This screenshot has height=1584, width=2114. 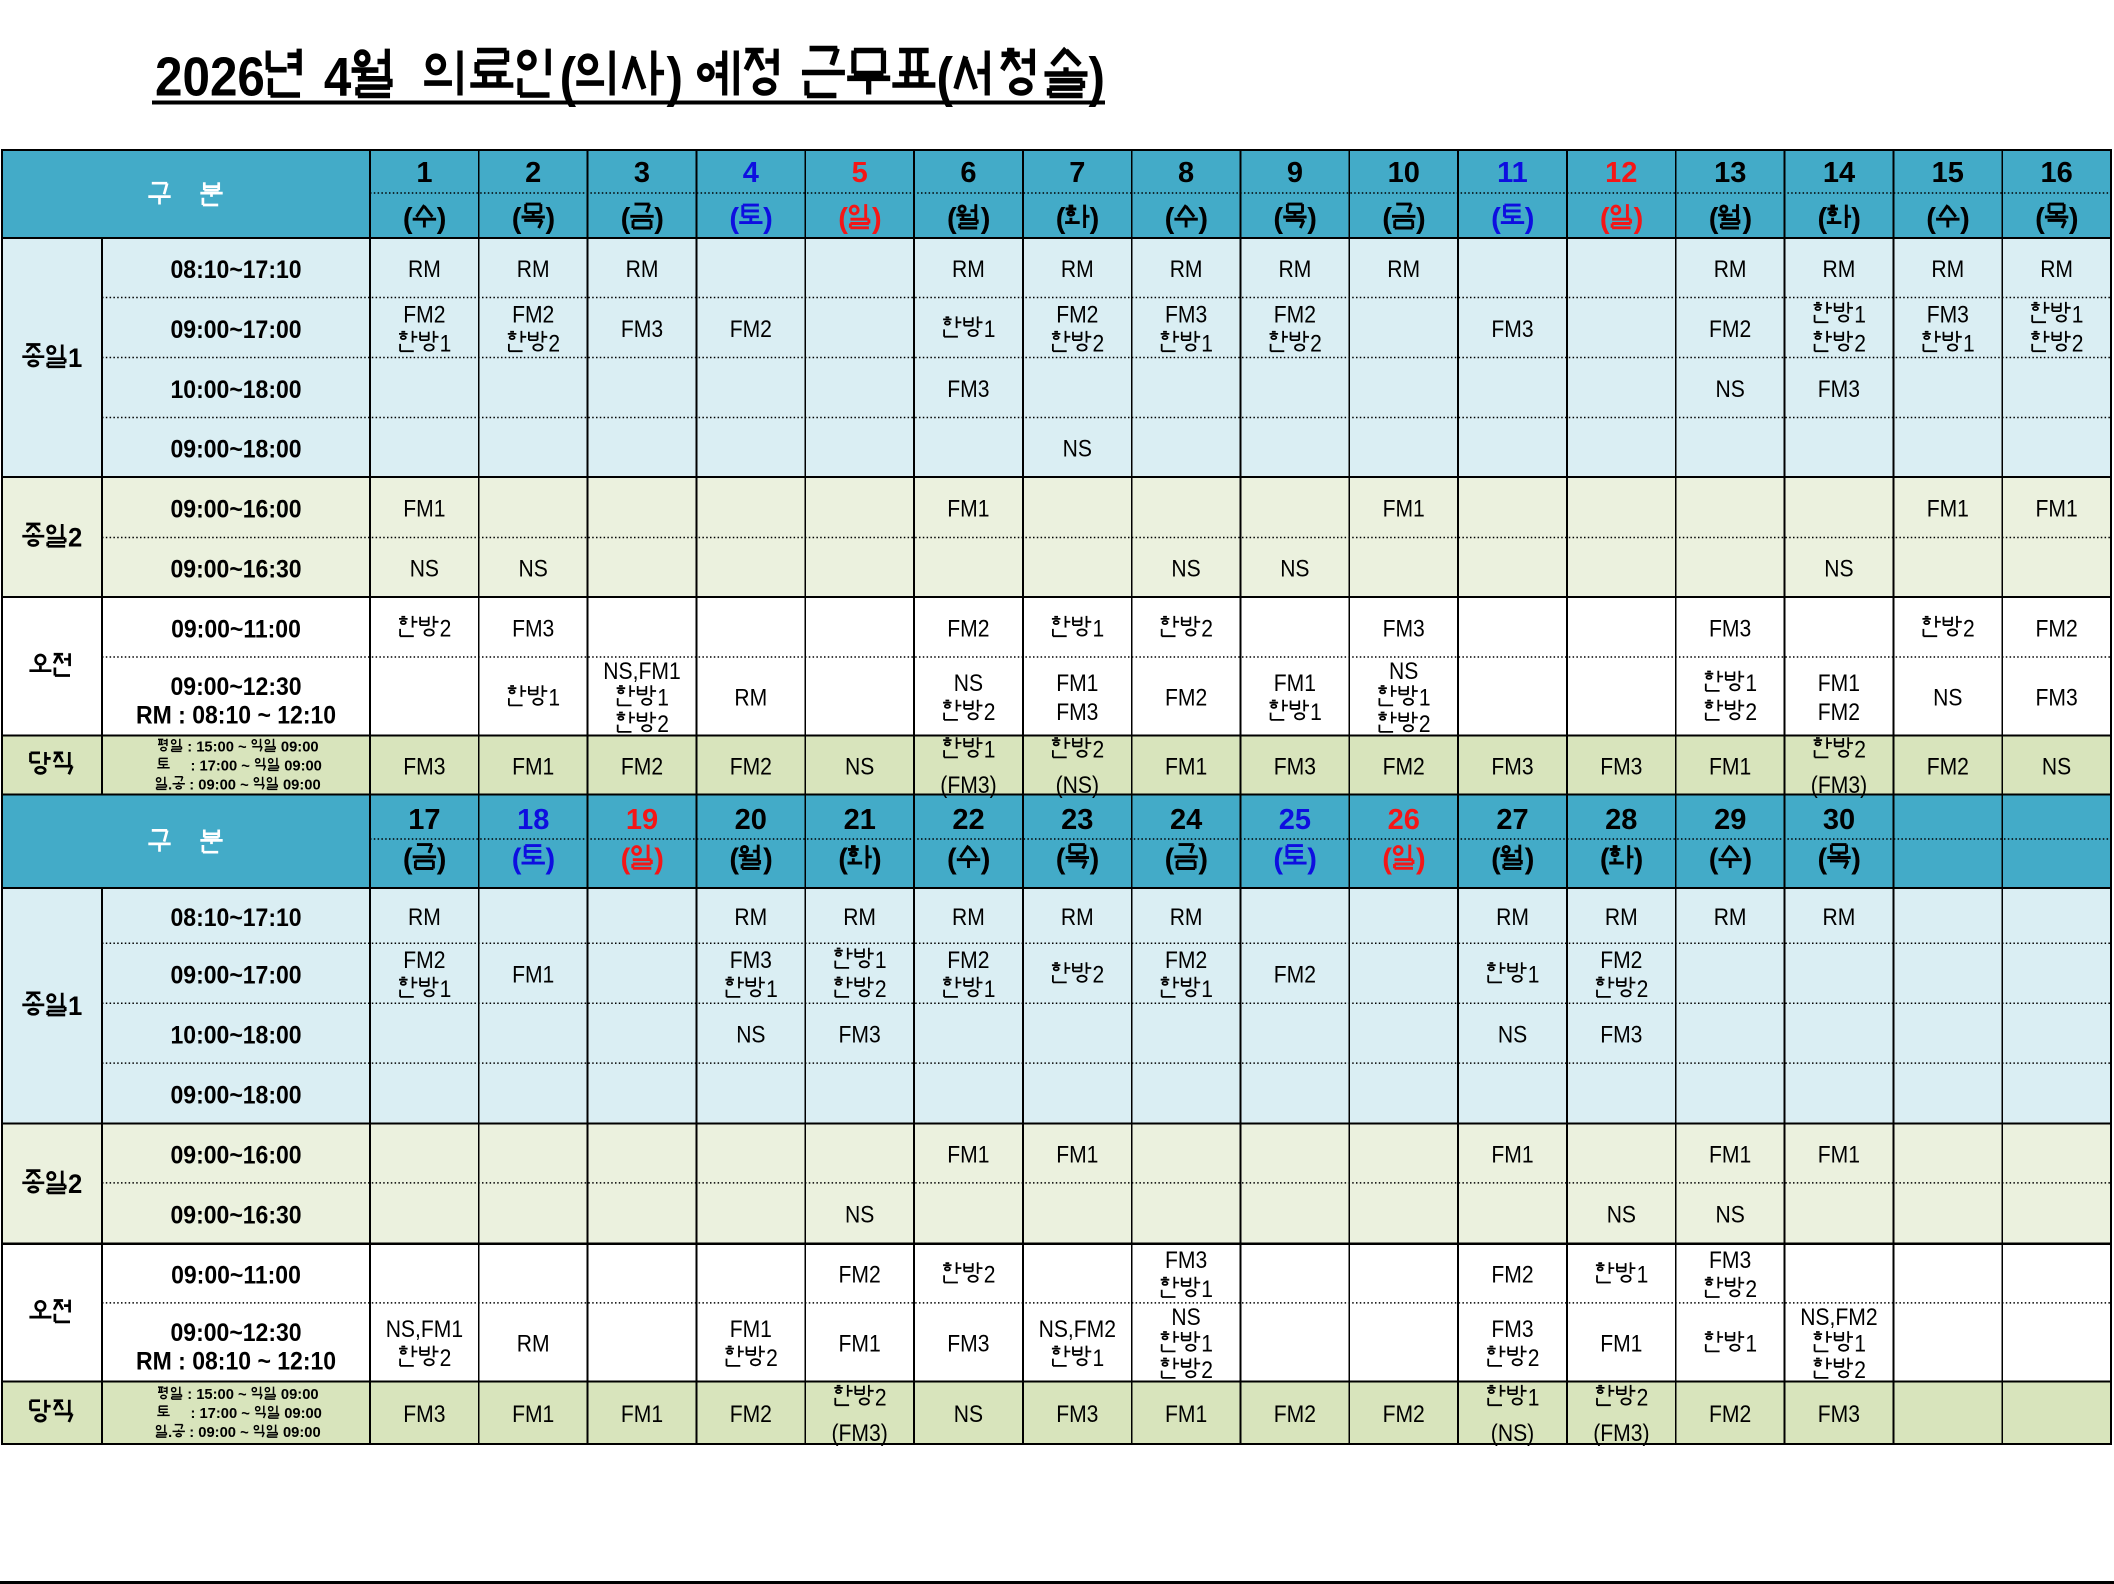 What do you see at coordinates (1948, 173) in the screenshot?
I see `svg-text: 15` at bounding box center [1948, 173].